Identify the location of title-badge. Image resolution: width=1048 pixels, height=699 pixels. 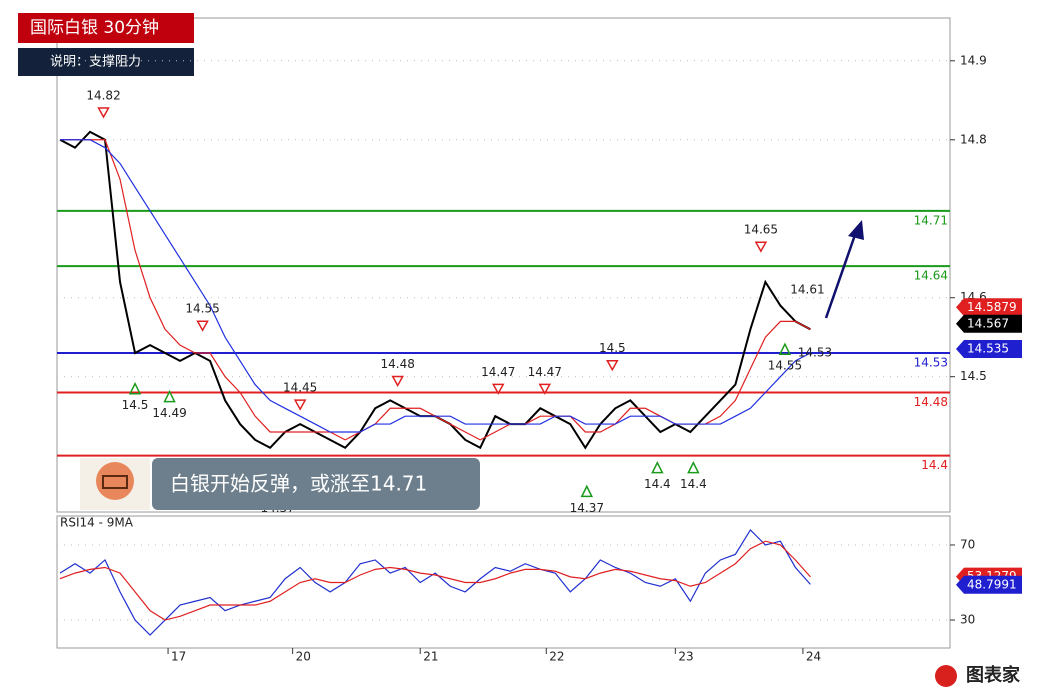
(106, 28).